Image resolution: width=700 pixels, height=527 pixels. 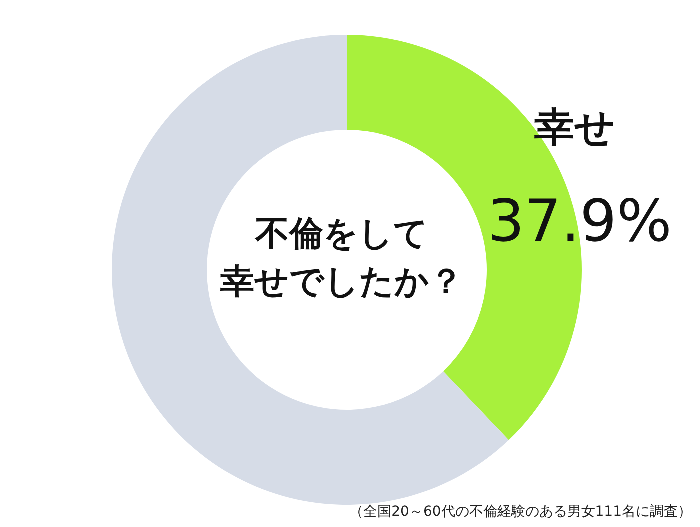 What do you see at coordinates (342, 258) in the screenshot?
I see `text: 不倫をして幸せでしたか？` at bounding box center [342, 258].